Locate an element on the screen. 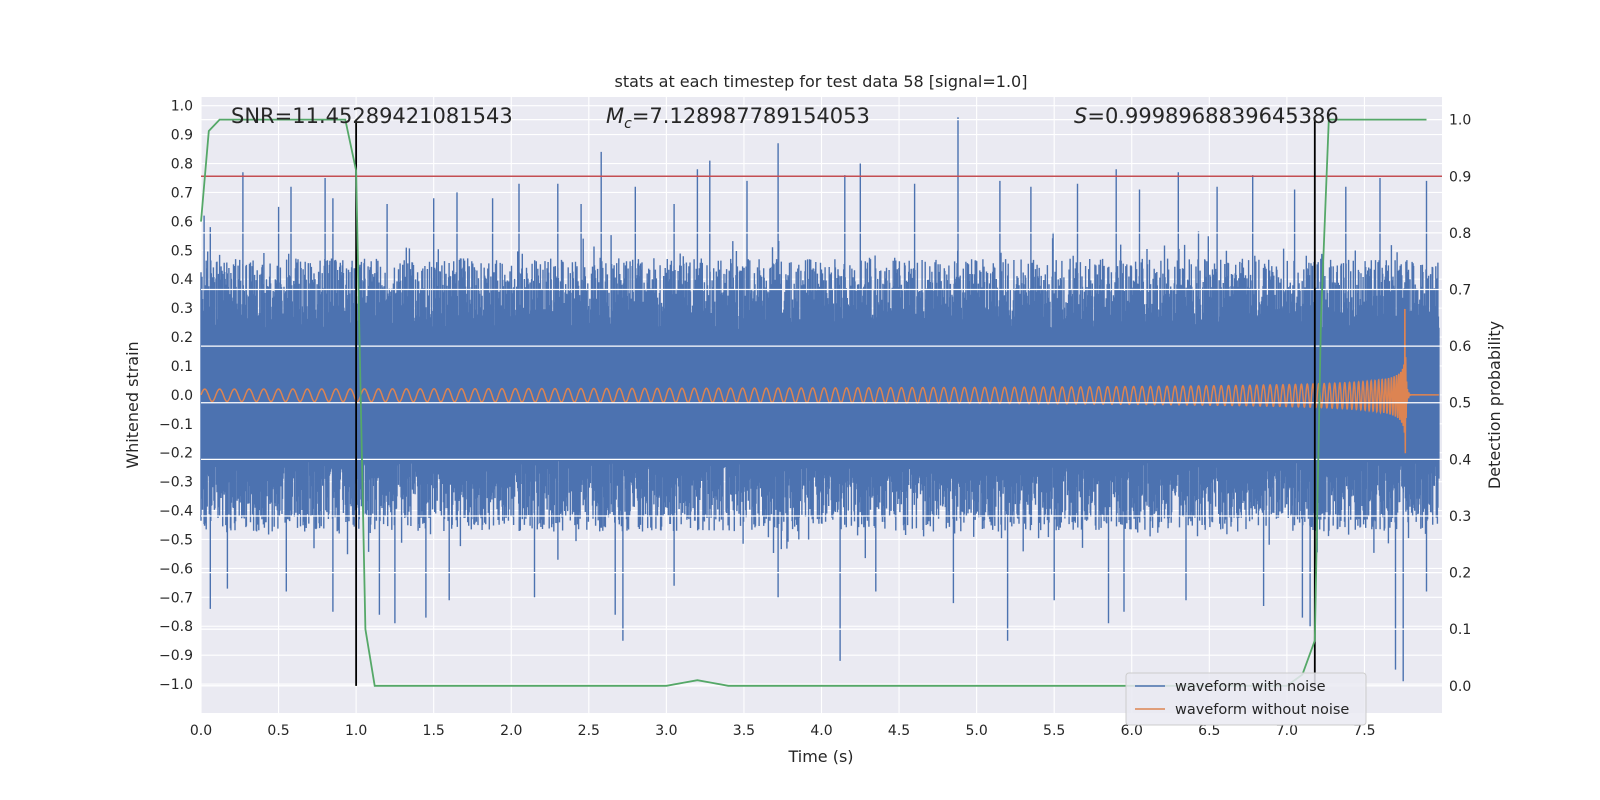 The image size is (1600, 800). y2-tick-label: 0.3 is located at coordinates (1460, 517).